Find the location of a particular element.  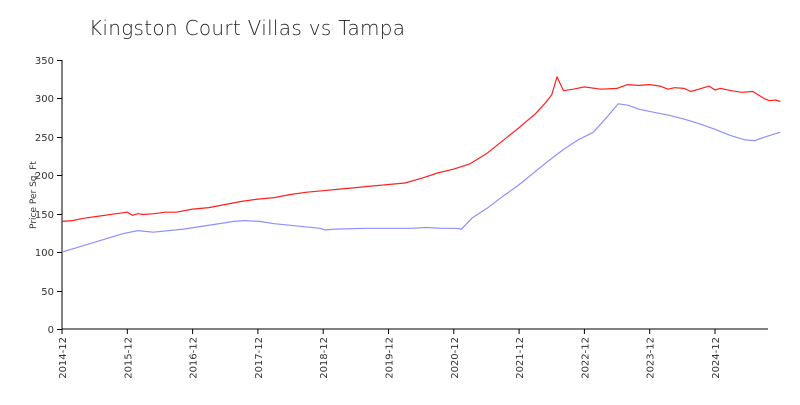

y-tick-label: 350 is located at coordinates (44, 61).